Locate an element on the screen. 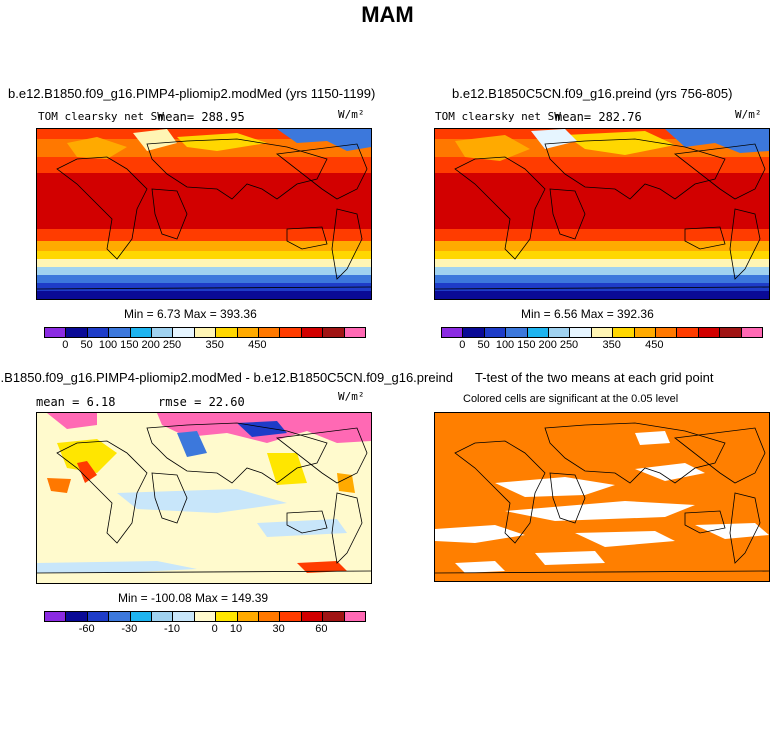 The image size is (775, 732). colorbar-tick-label: -30 is located at coordinates (129, 629).